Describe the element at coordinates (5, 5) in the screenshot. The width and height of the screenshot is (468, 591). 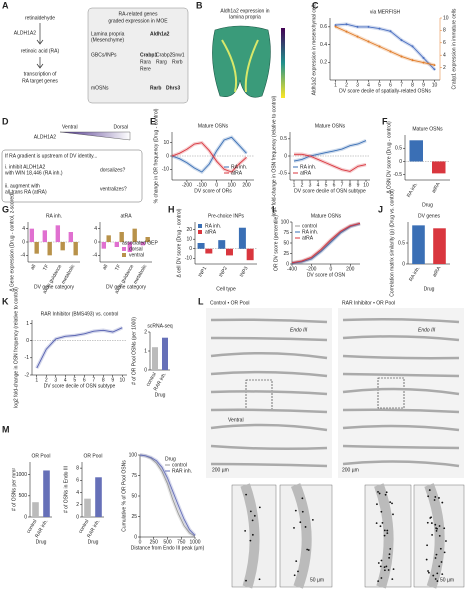
I see `panel-letter: A` at that location.